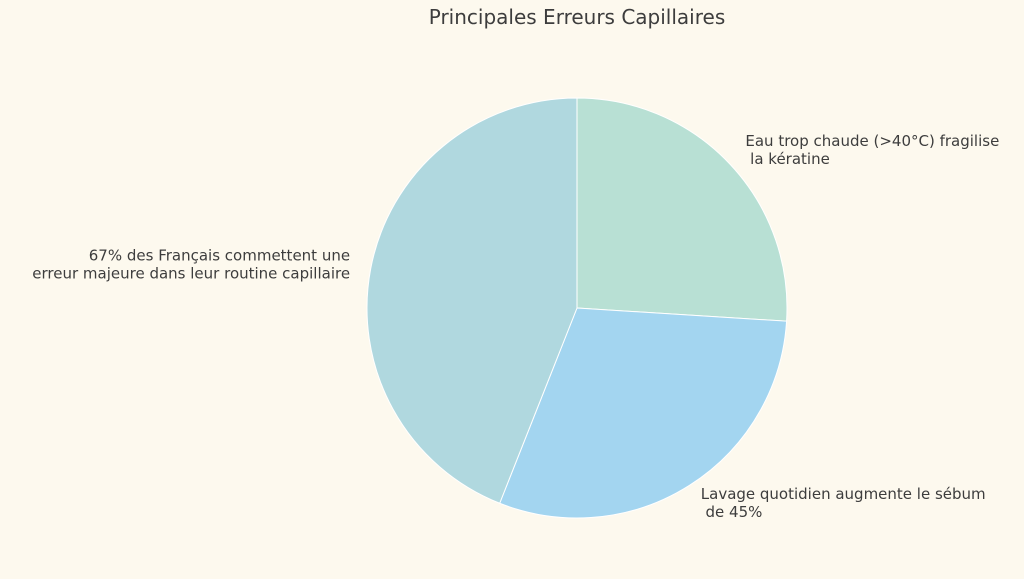 The width and height of the screenshot is (1024, 579). What do you see at coordinates (219, 256) in the screenshot?
I see `label-line: 67% des Français commettent une` at bounding box center [219, 256].